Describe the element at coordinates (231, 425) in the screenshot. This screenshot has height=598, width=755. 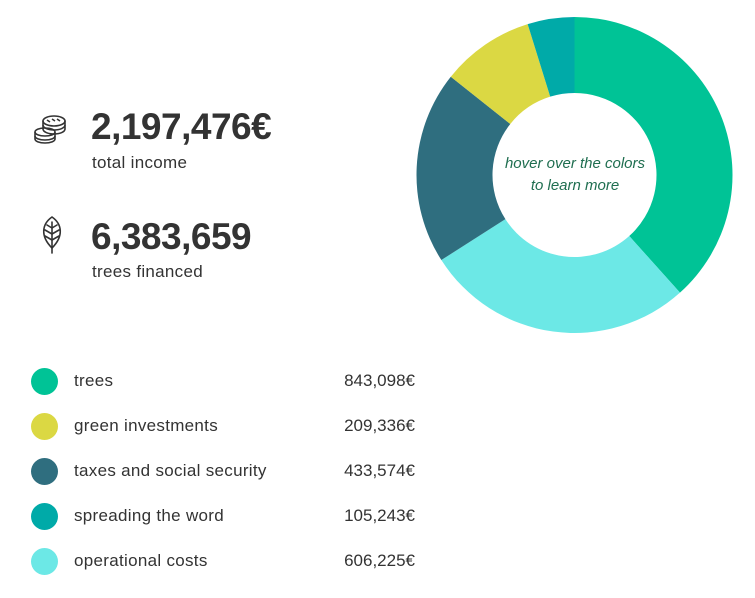
I see `legend-item-green-investments: green investments 209,336€` at that location.